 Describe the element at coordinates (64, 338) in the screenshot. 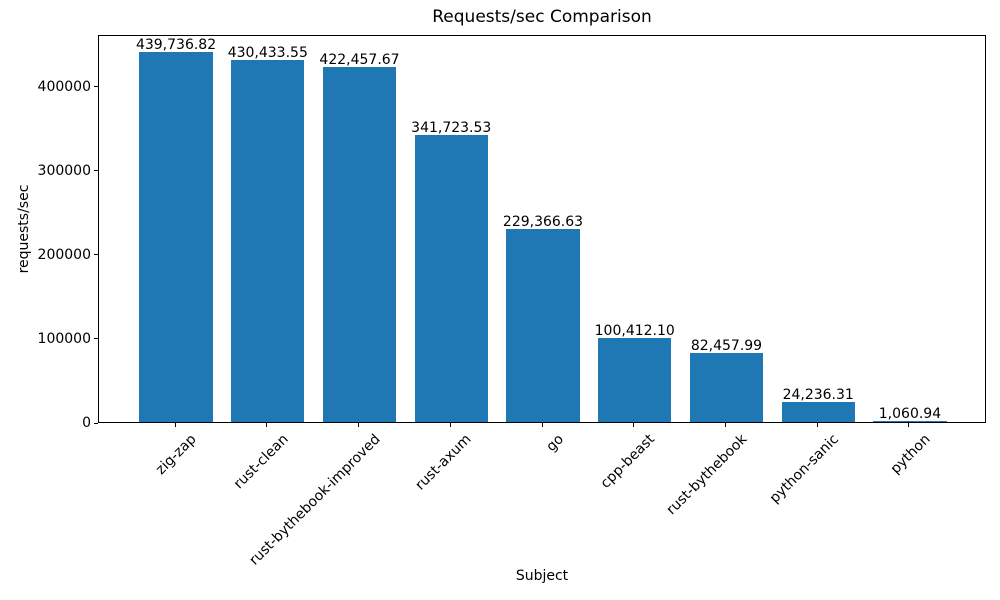

I see `y-tick-label: 100000` at that location.